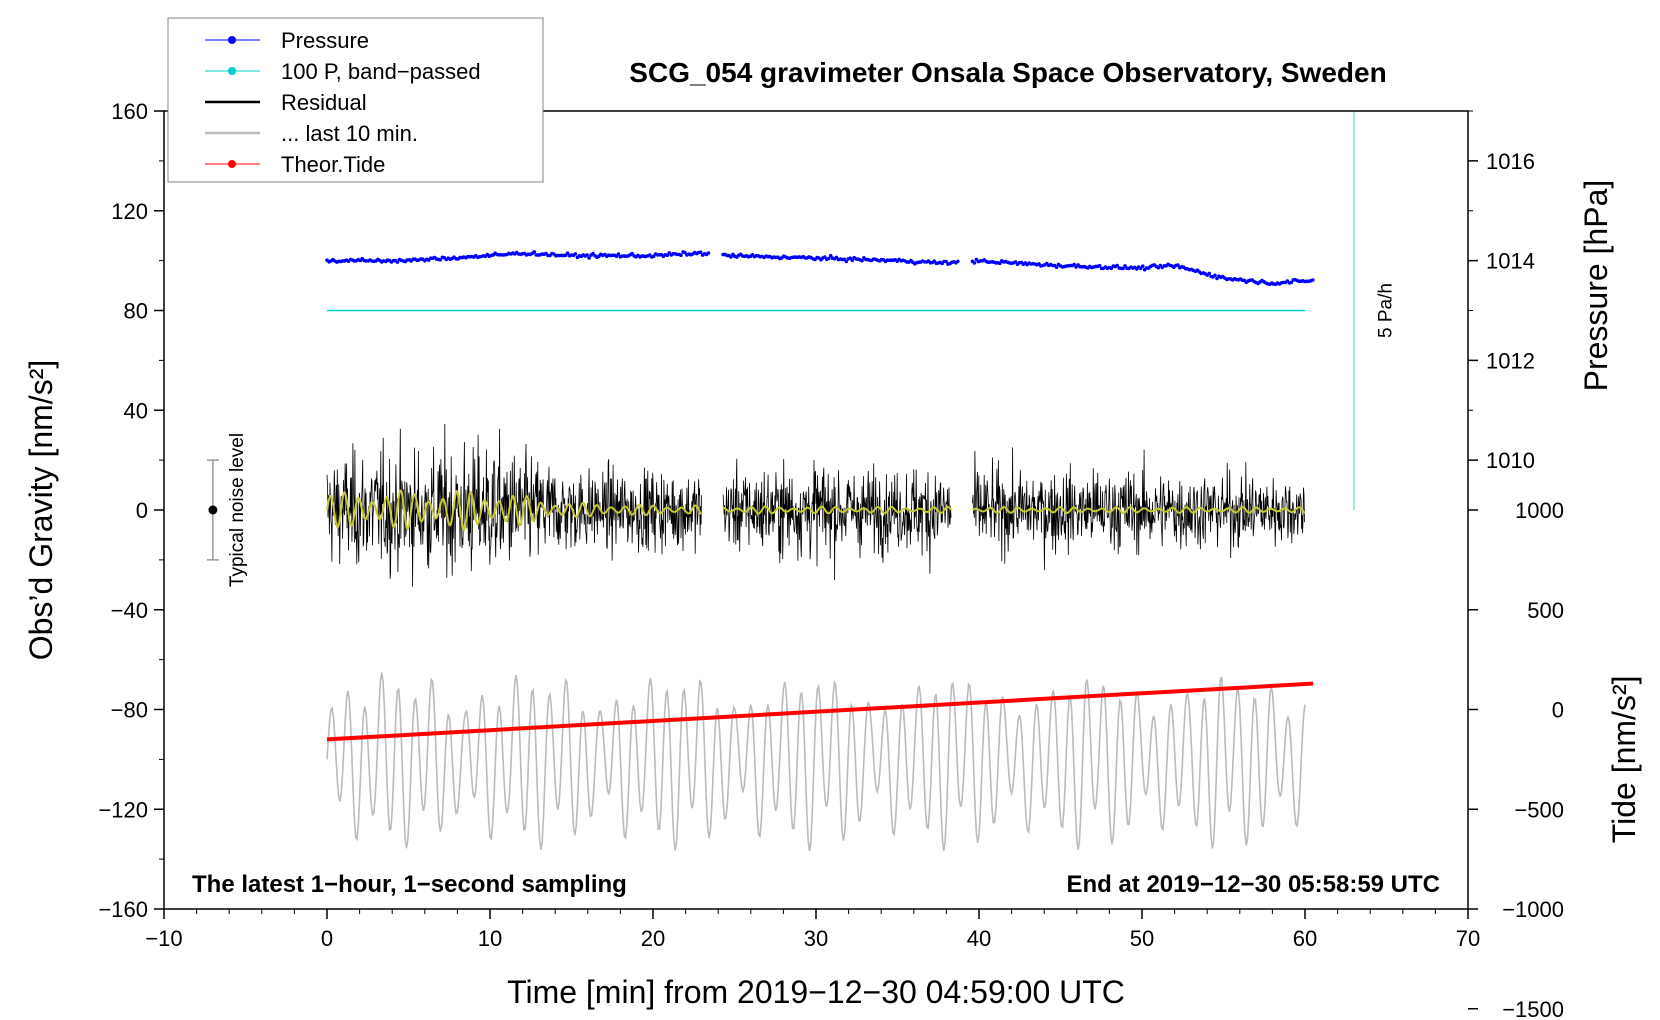 The height and width of the screenshot is (1020, 1660). What do you see at coordinates (1539, 809) in the screenshot?
I see `tide-tick-label: −500` at bounding box center [1539, 809].